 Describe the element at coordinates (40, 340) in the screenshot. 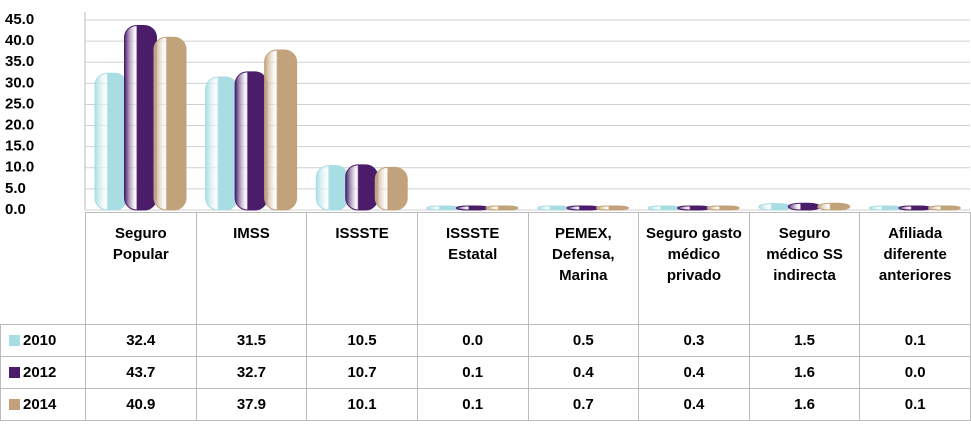

I see `legend-label: 2010` at that location.